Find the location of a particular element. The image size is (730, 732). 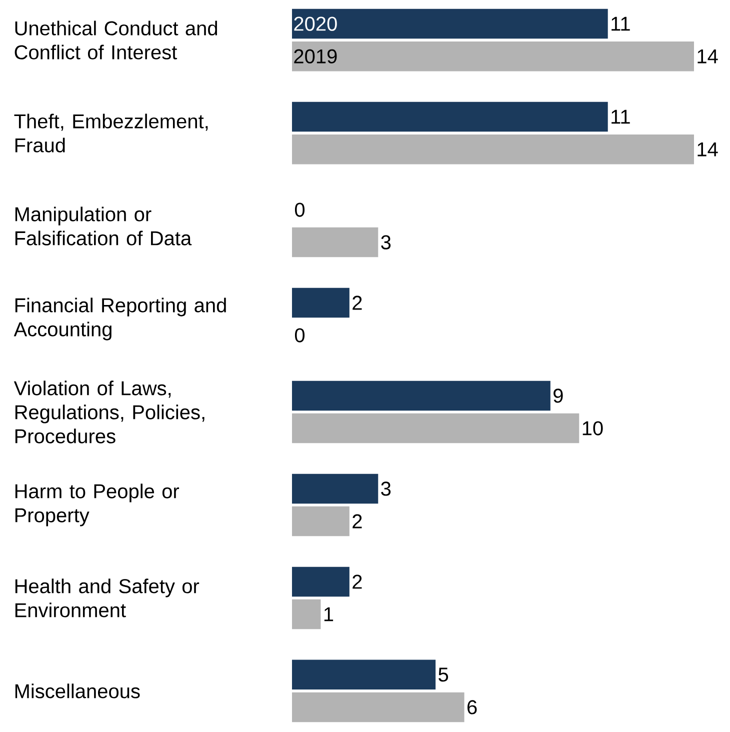

series-label: 2020 is located at coordinates (315, 23).